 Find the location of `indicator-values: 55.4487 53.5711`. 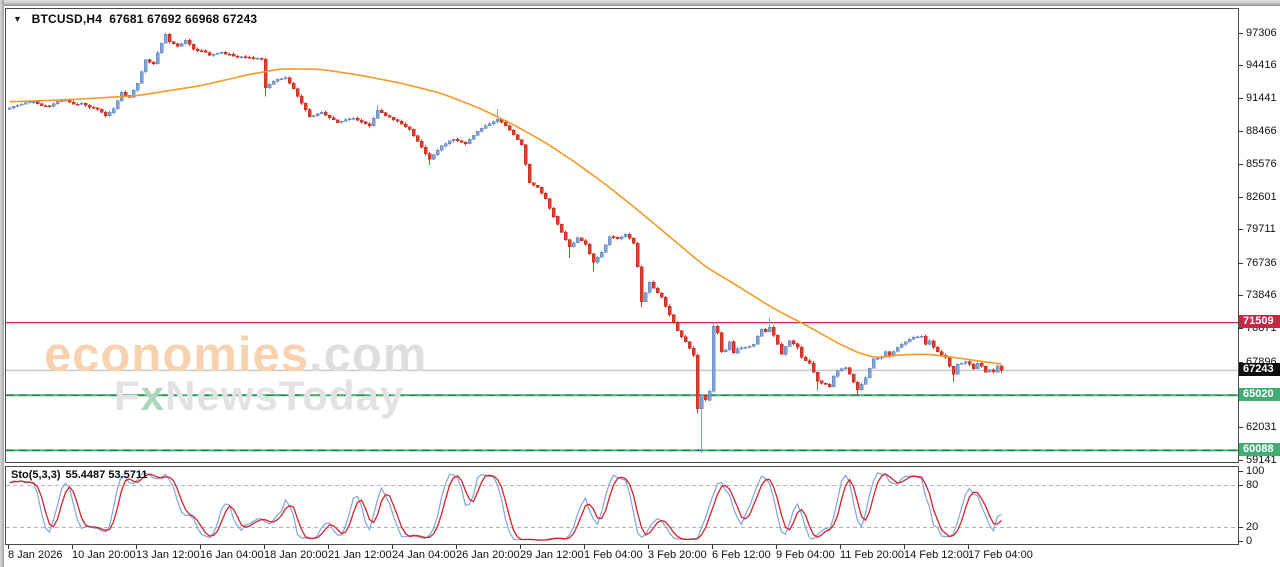

indicator-values: 55.4487 53.5711 is located at coordinates (106, 475).